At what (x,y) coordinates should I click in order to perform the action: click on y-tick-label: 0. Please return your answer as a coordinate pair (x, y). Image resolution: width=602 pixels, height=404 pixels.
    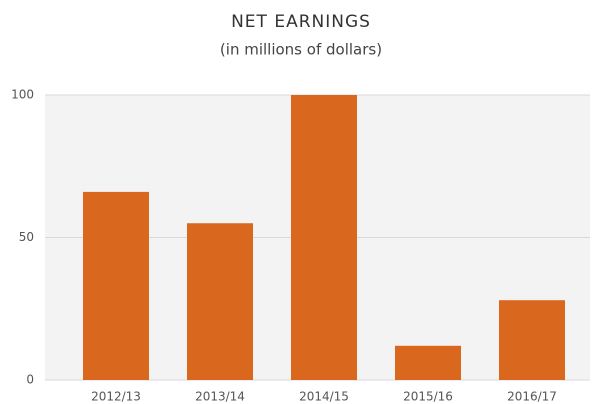
    Looking at the image, I should click on (30, 380).